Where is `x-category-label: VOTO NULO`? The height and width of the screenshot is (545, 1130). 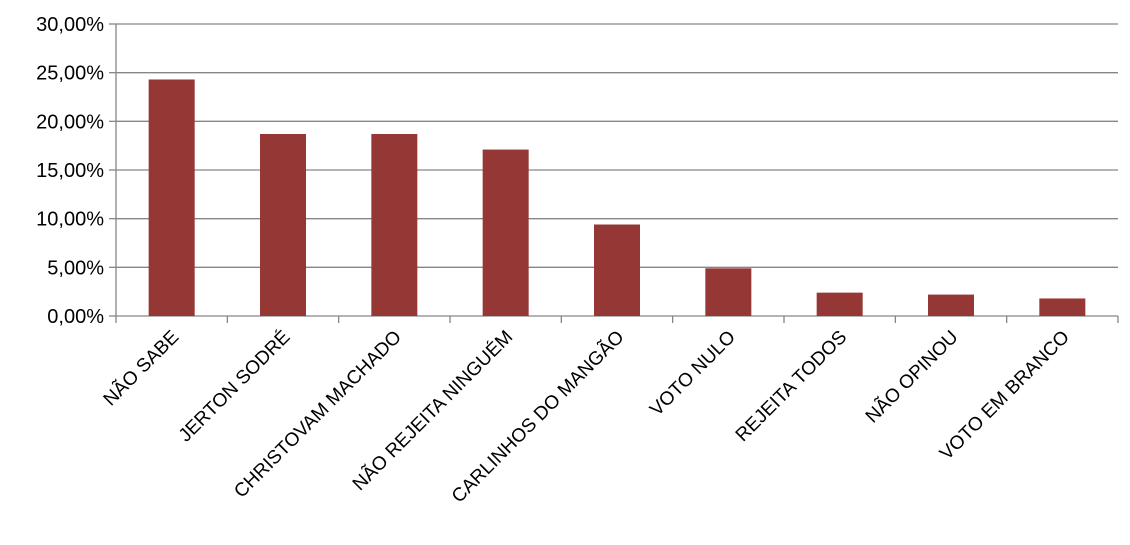 x-category-label: VOTO NULO is located at coordinates (693, 374).